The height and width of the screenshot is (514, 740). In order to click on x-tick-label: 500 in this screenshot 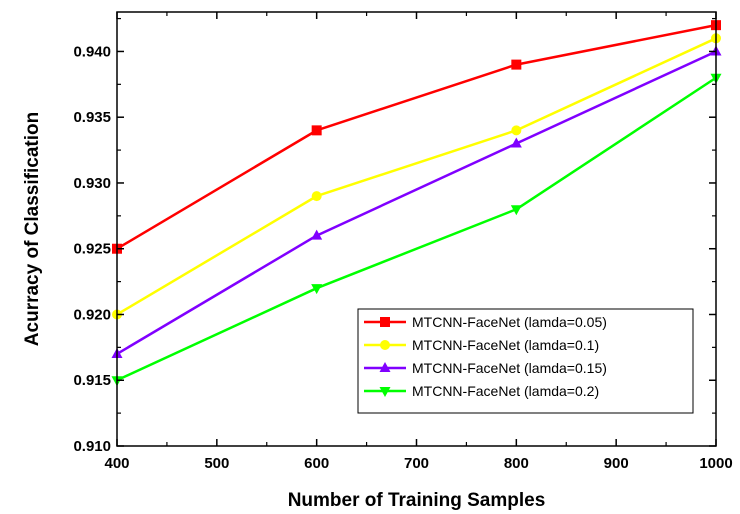, I will do `click(216, 463)`.